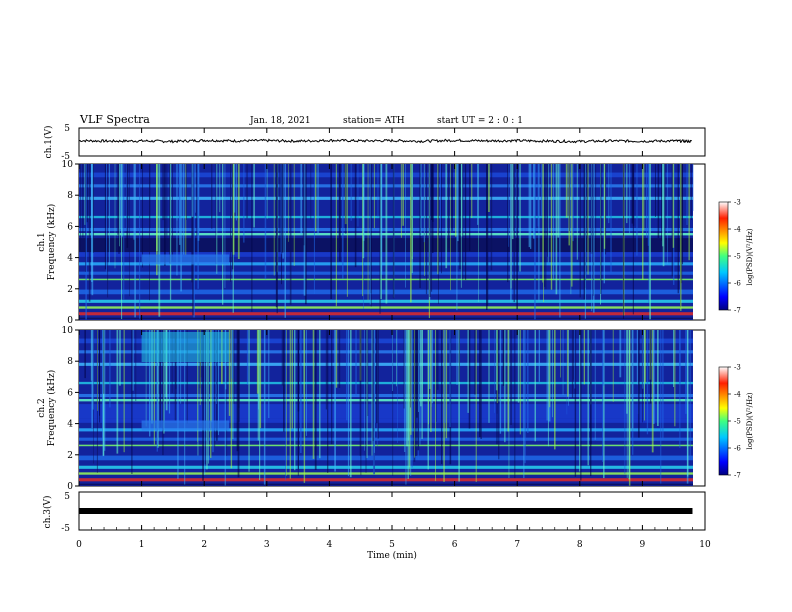  Describe the element at coordinates (70, 243) in the screenshot. I see `spectro1-yticks: 0 2 4 6 8 10` at that location.